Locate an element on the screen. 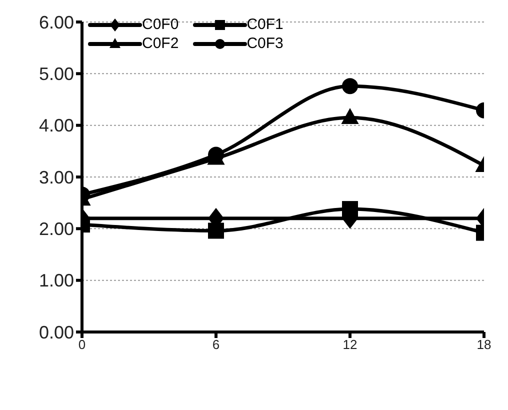  x-tick-label: 6 is located at coordinates (216, 344).